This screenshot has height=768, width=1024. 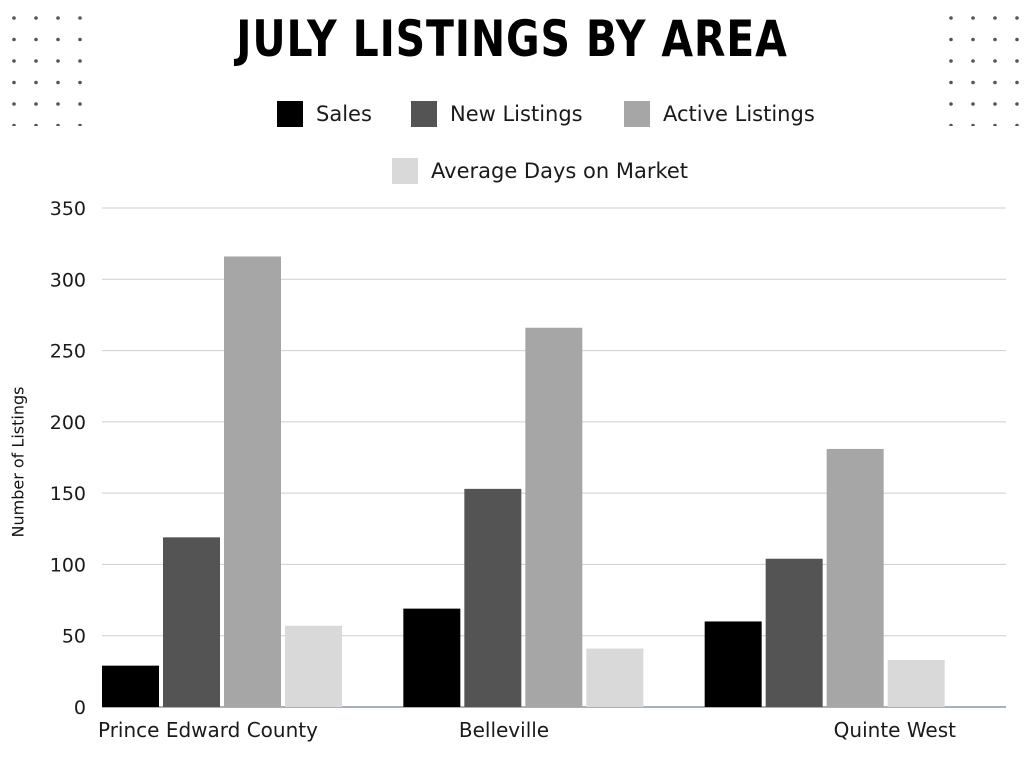 I want to click on y-tick-label: 0, so click(x=80, y=708).